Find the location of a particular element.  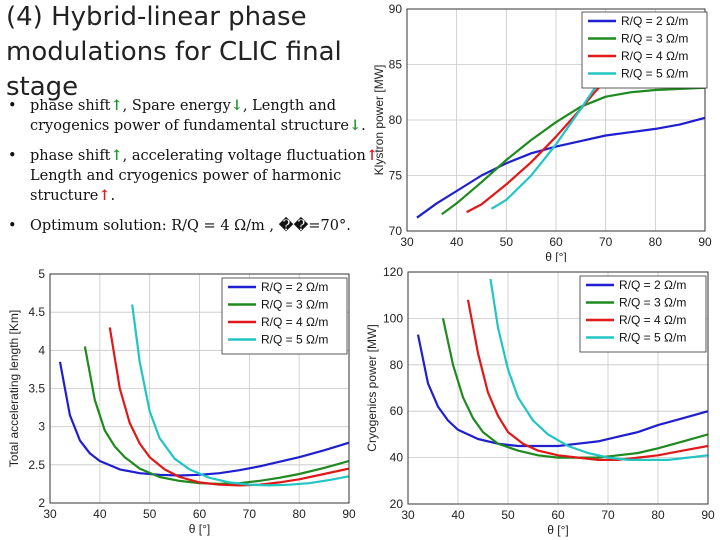

bullet-text-3: Optimum solution: R/Q = 4 Ω/m , ��=70°. is located at coordinates (190, 226).